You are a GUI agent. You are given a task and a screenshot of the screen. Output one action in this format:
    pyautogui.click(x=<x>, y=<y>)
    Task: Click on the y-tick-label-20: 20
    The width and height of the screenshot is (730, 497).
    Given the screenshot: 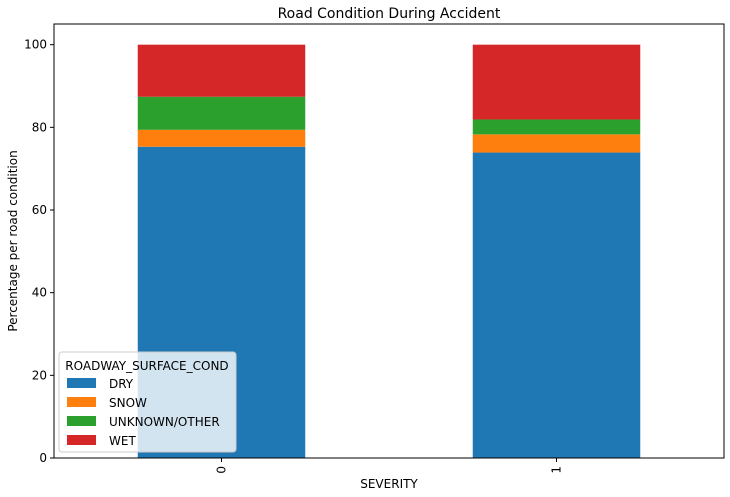 What is the action you would take?
    pyautogui.click(x=39, y=375)
    